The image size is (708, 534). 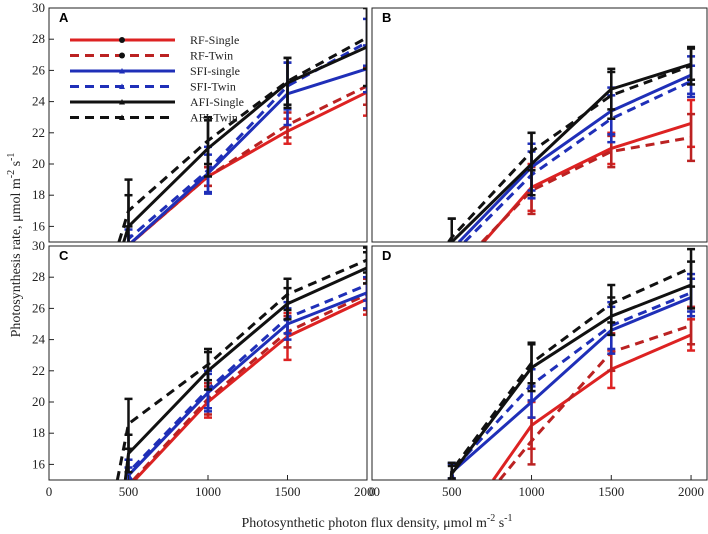 I want to click on series-line-afi-single-a, so click(x=244, y=143).